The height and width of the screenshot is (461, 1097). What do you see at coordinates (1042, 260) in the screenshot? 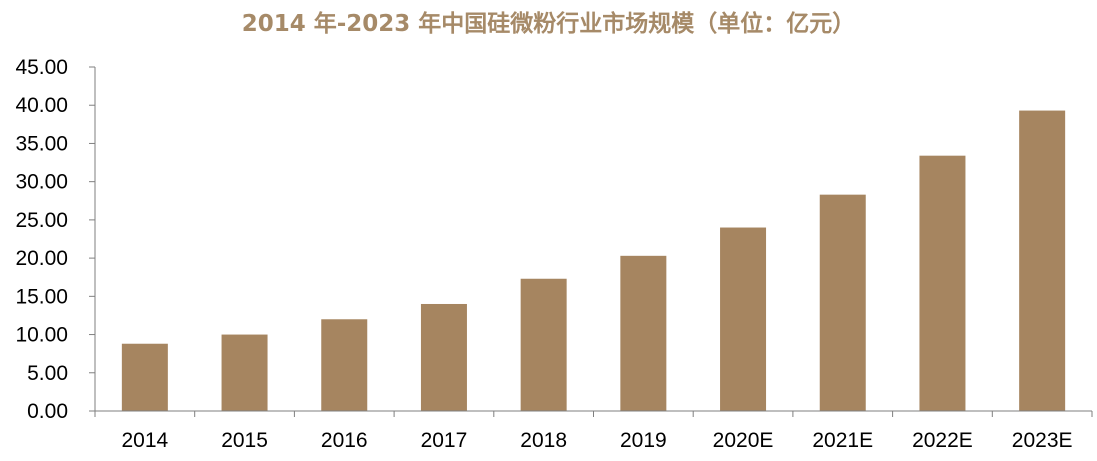
I see `bar-2023E` at bounding box center [1042, 260].